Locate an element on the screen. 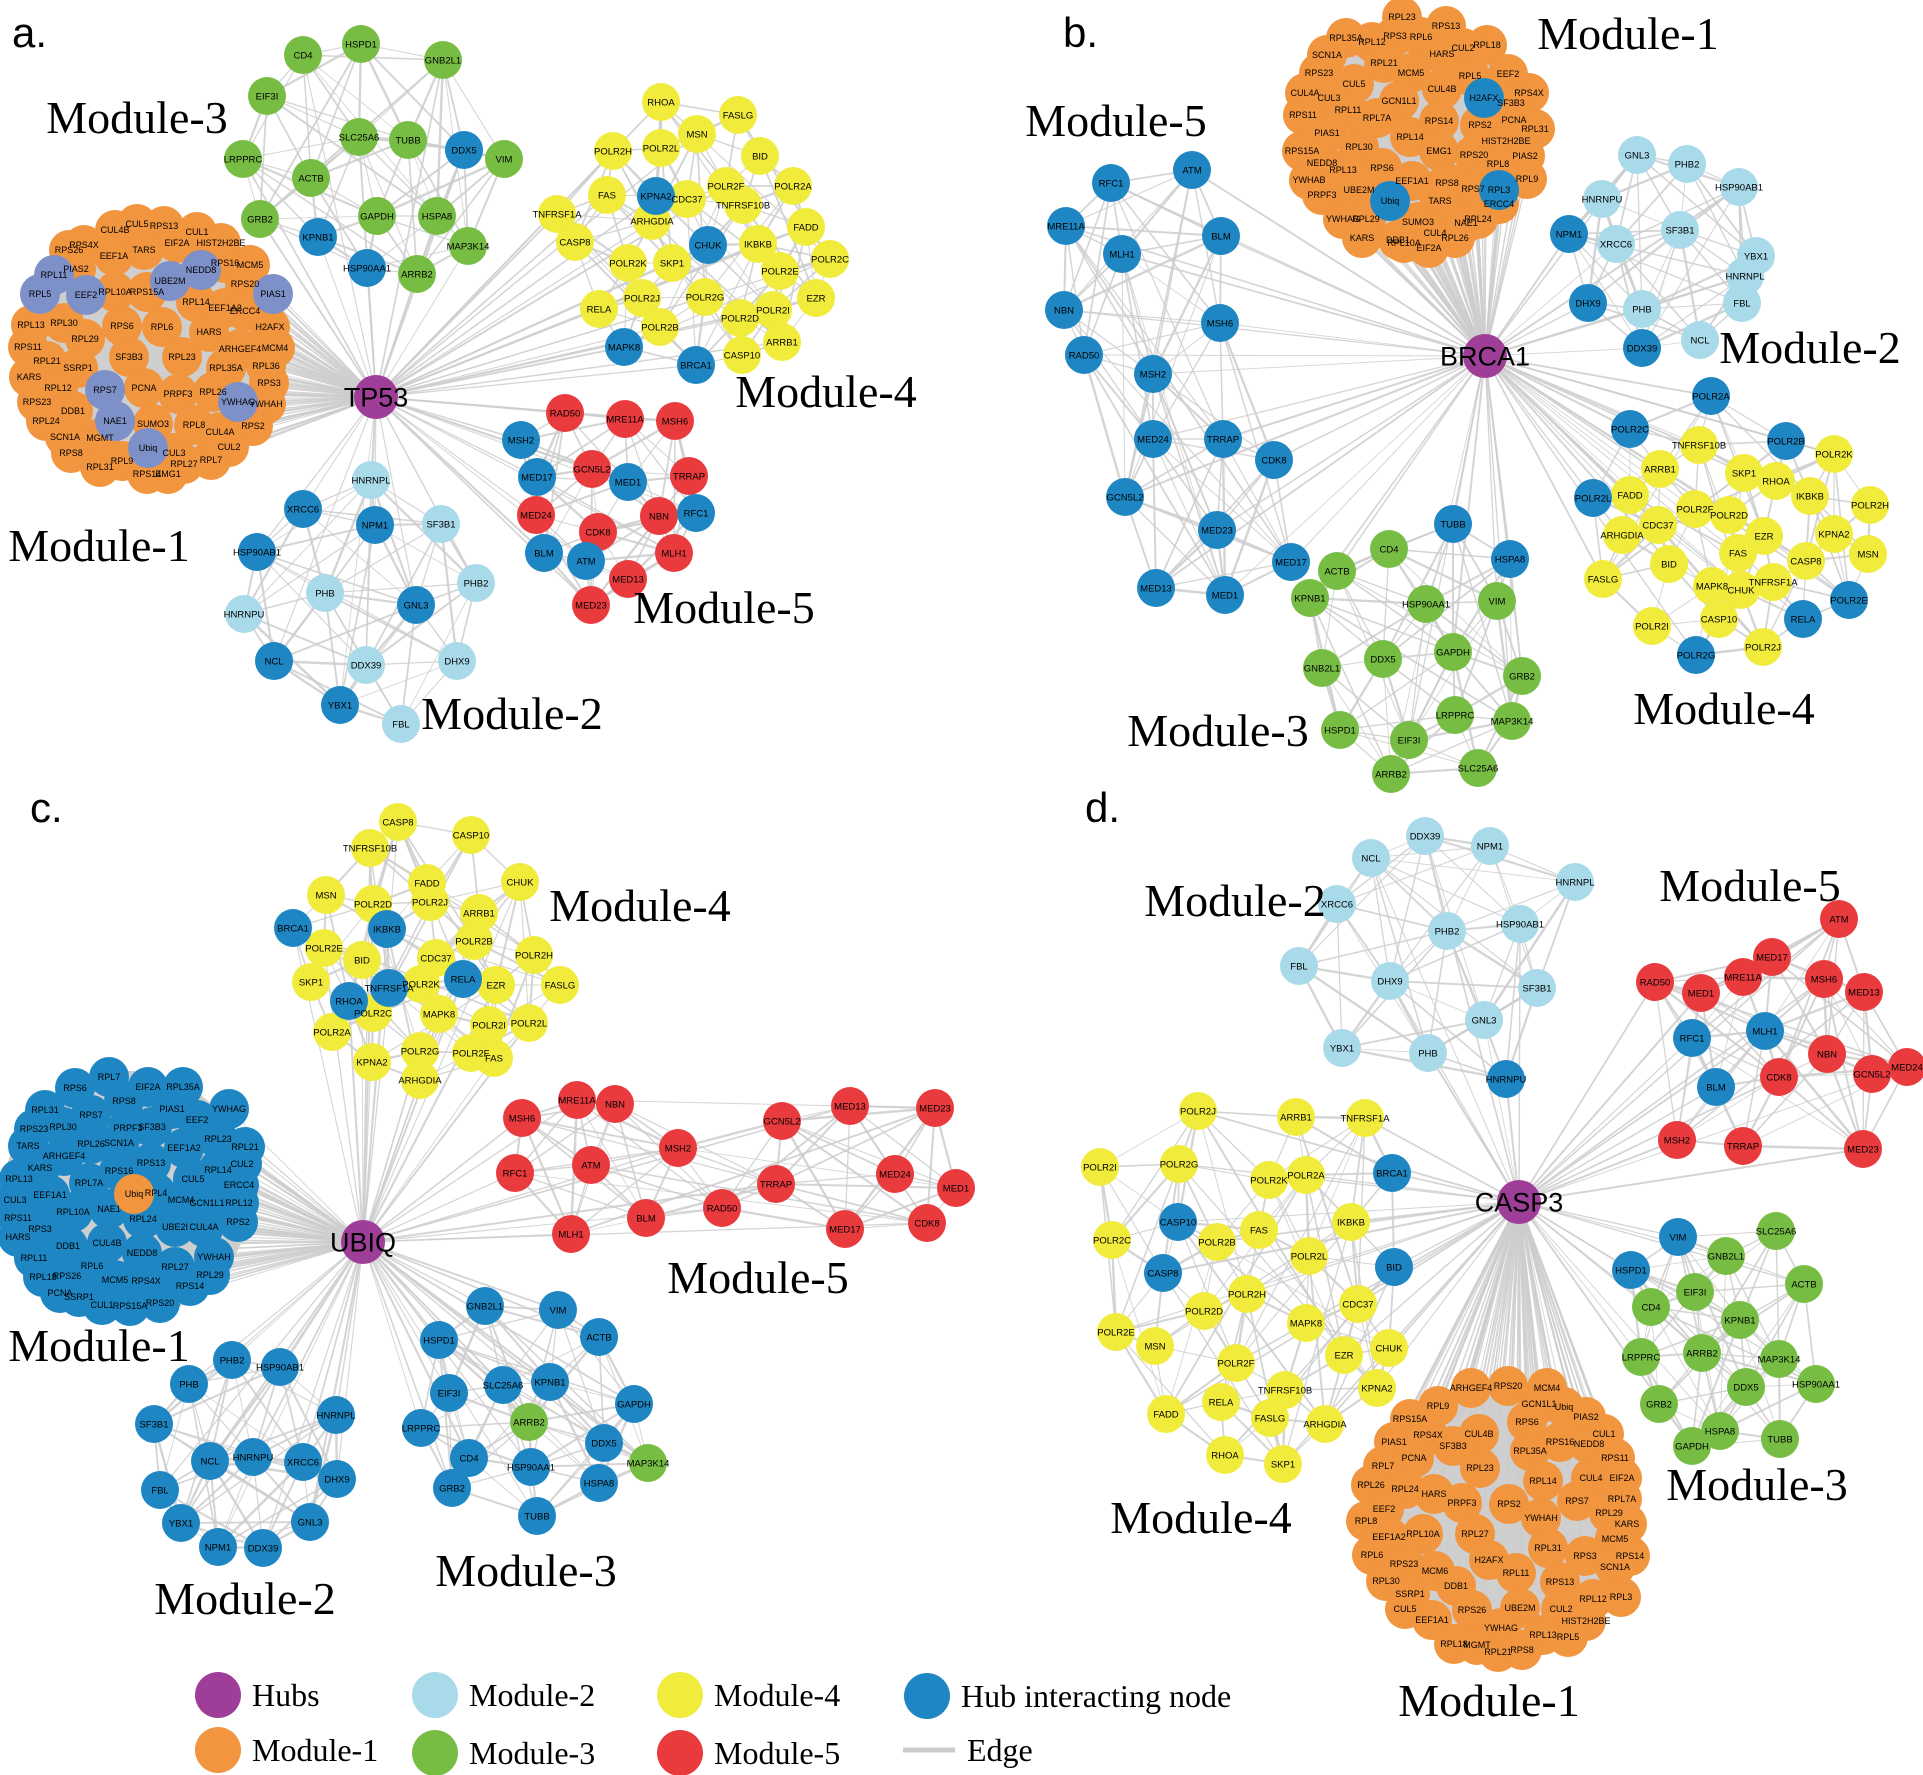 The height and width of the screenshot is (1775, 1923). node-KPNA2 is located at coordinates (372, 1062).